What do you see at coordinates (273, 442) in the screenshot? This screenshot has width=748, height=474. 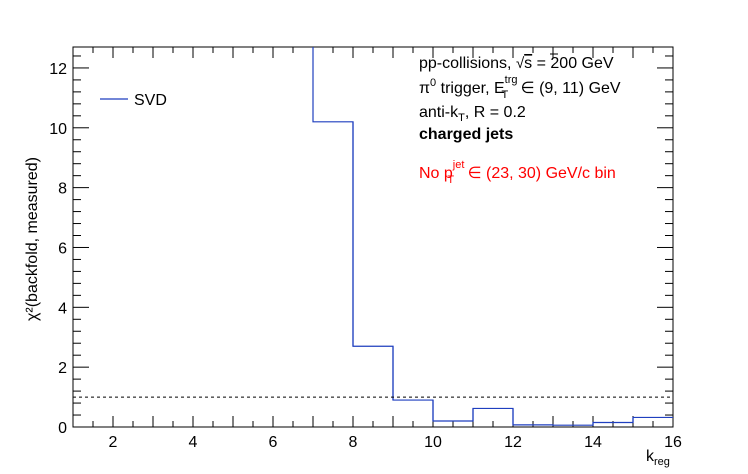 I see `x-tick-label: 6` at bounding box center [273, 442].